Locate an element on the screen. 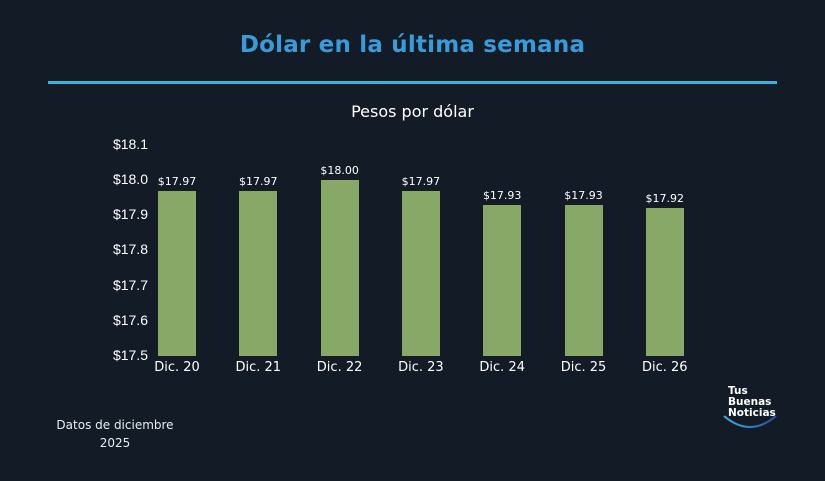 Image resolution: width=825 pixels, height=481 pixels. brand-logo: Tus Buenas Noticias is located at coordinates (752, 402).